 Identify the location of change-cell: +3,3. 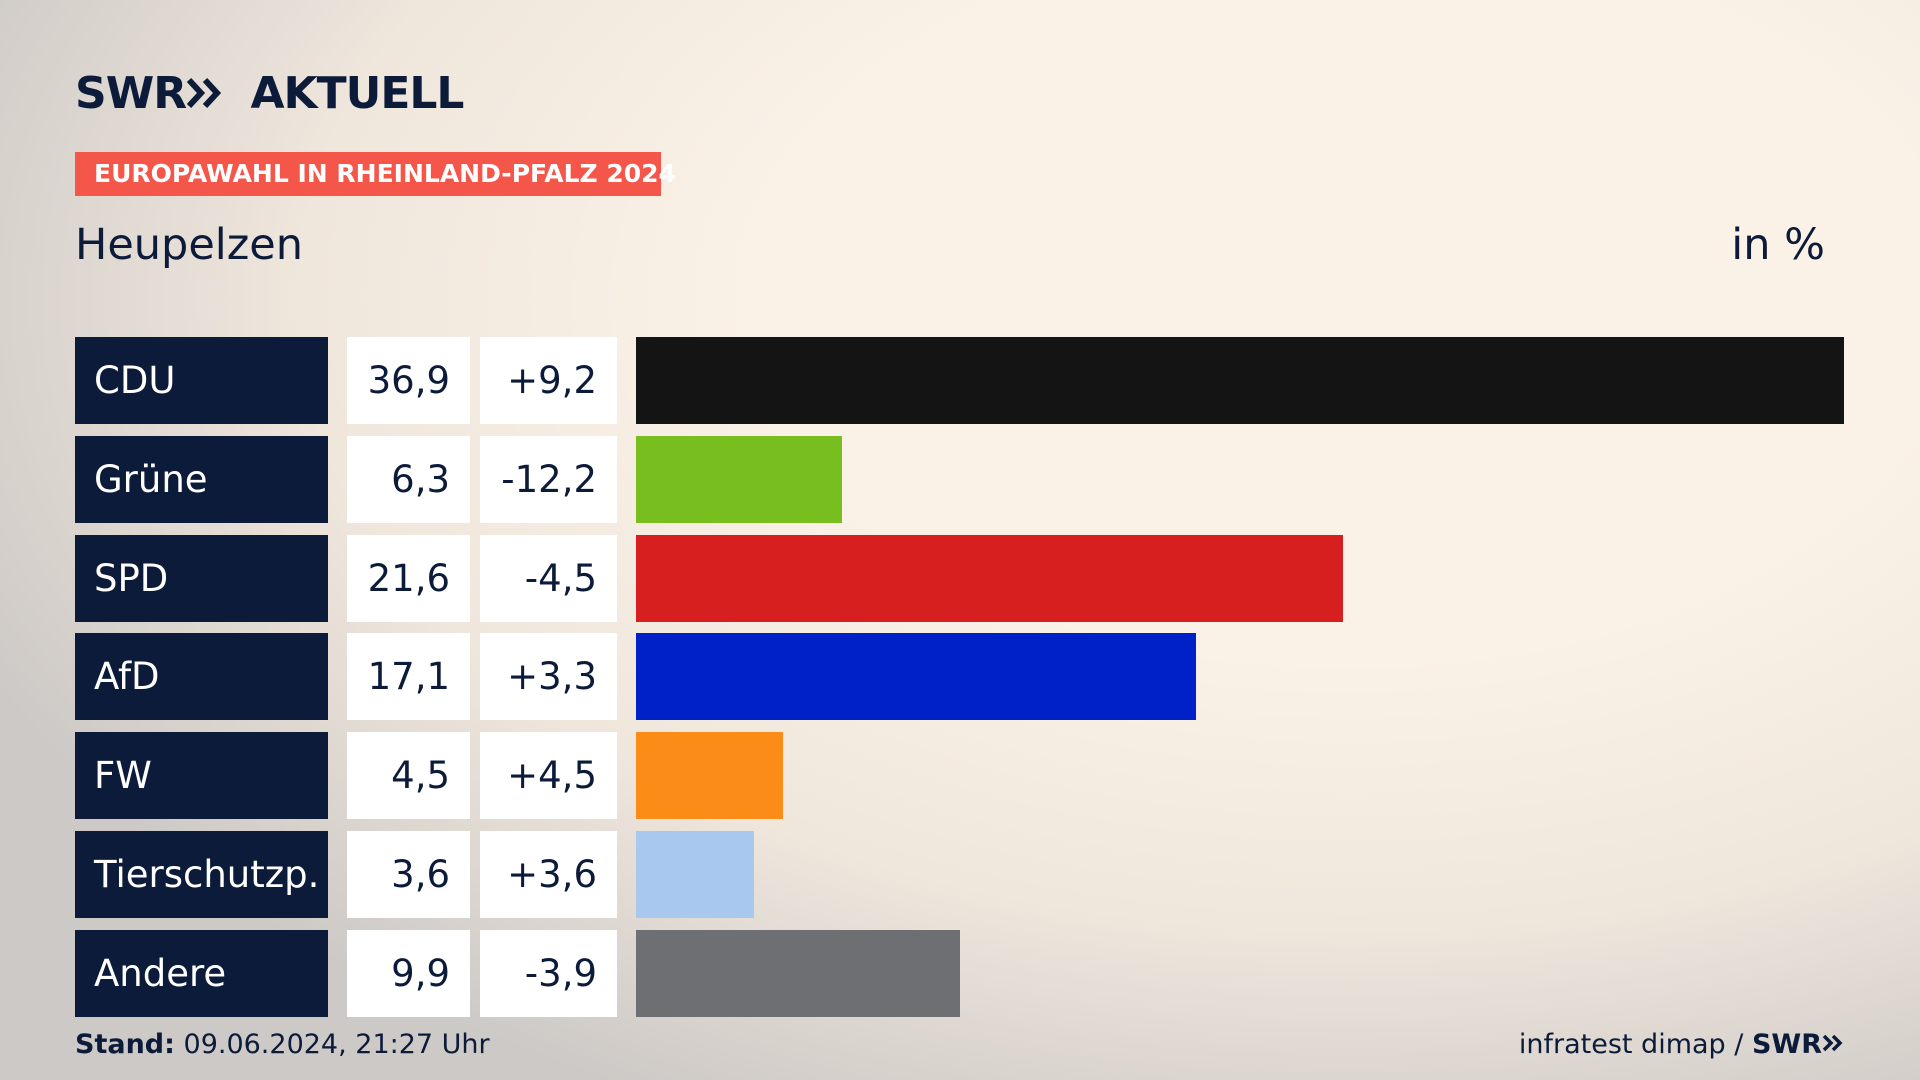
(548, 677).